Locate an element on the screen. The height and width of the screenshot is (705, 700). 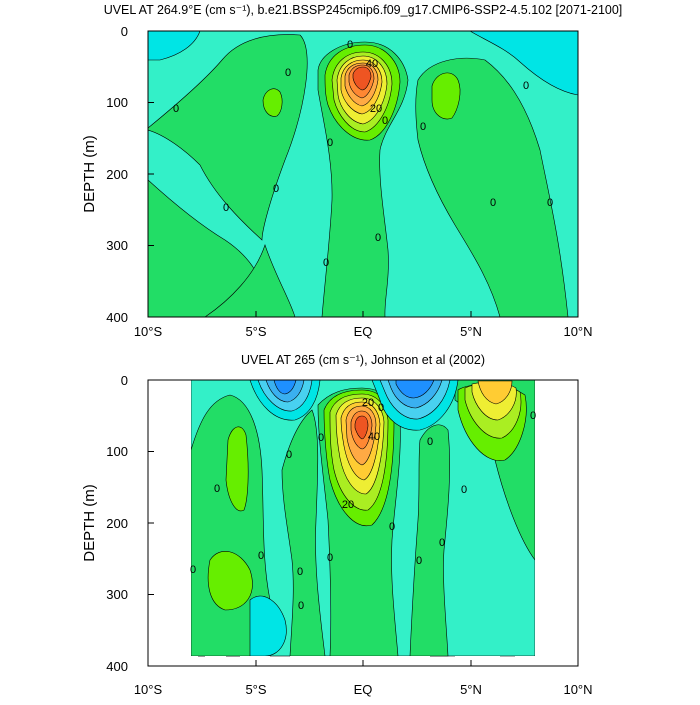
bottom-neg30-west is located at coordinates (285, 387).